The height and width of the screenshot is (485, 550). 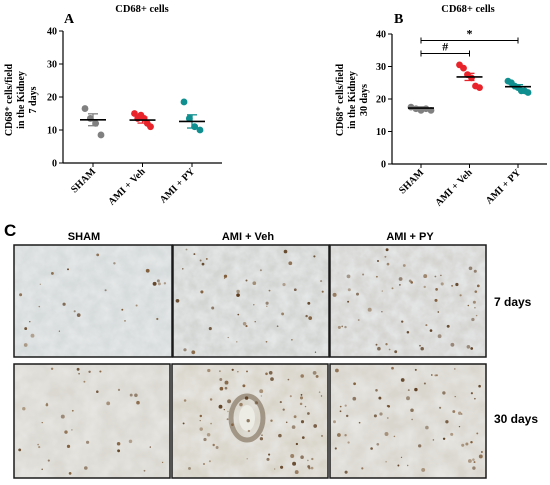 I want to click on panel-a-point-ami-py, so click(x=195, y=127).